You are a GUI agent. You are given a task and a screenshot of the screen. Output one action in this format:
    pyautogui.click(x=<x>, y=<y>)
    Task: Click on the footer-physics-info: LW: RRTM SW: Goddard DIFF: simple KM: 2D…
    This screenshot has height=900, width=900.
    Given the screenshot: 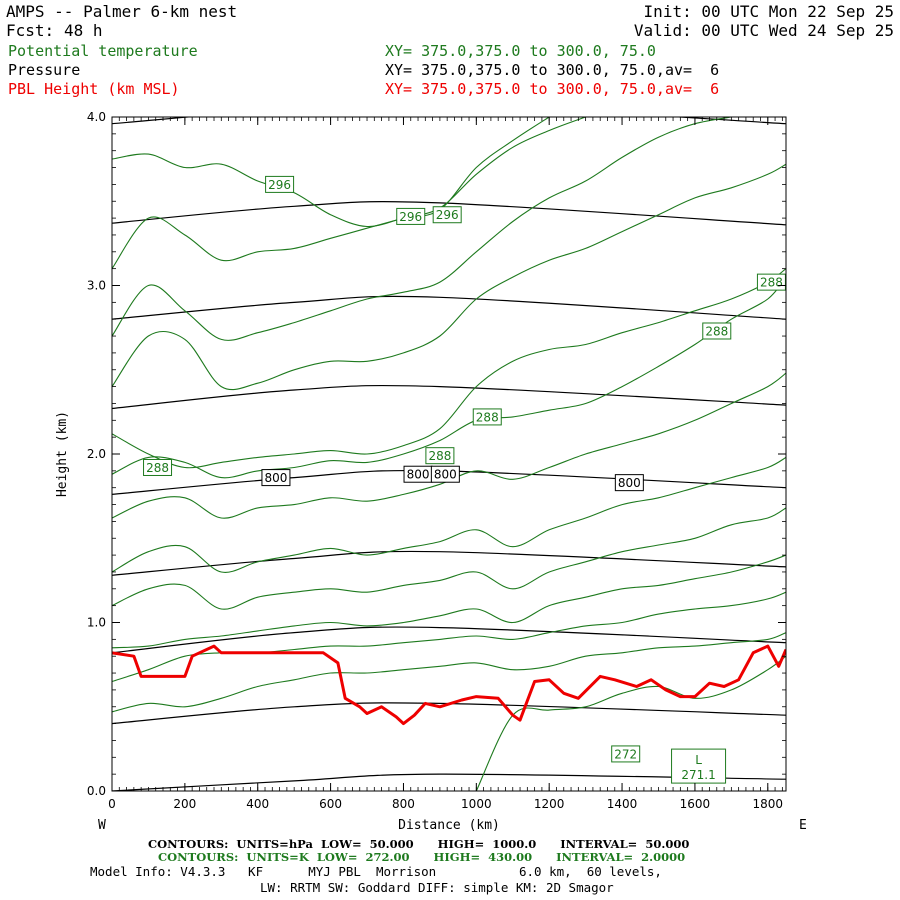 What is the action you would take?
    pyautogui.click(x=437, y=887)
    